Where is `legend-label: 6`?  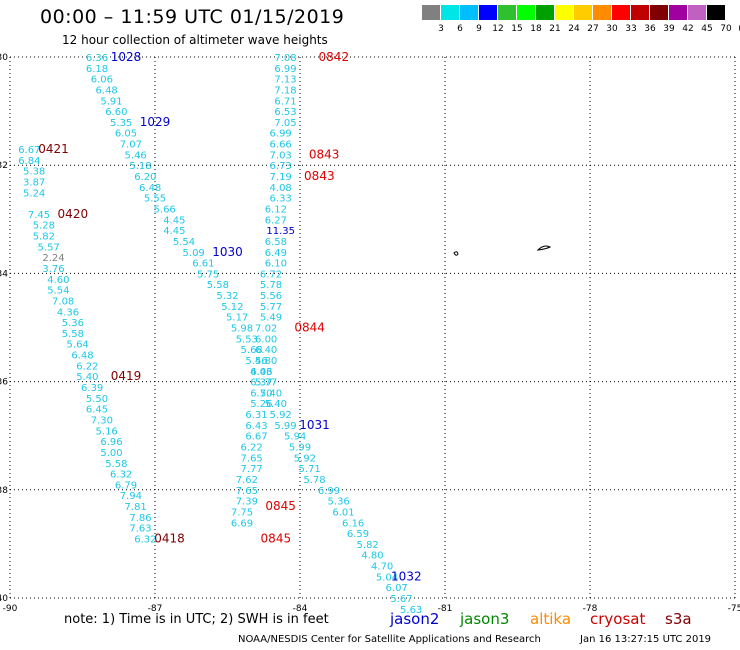 legend-label: 6 is located at coordinates (460, 29).